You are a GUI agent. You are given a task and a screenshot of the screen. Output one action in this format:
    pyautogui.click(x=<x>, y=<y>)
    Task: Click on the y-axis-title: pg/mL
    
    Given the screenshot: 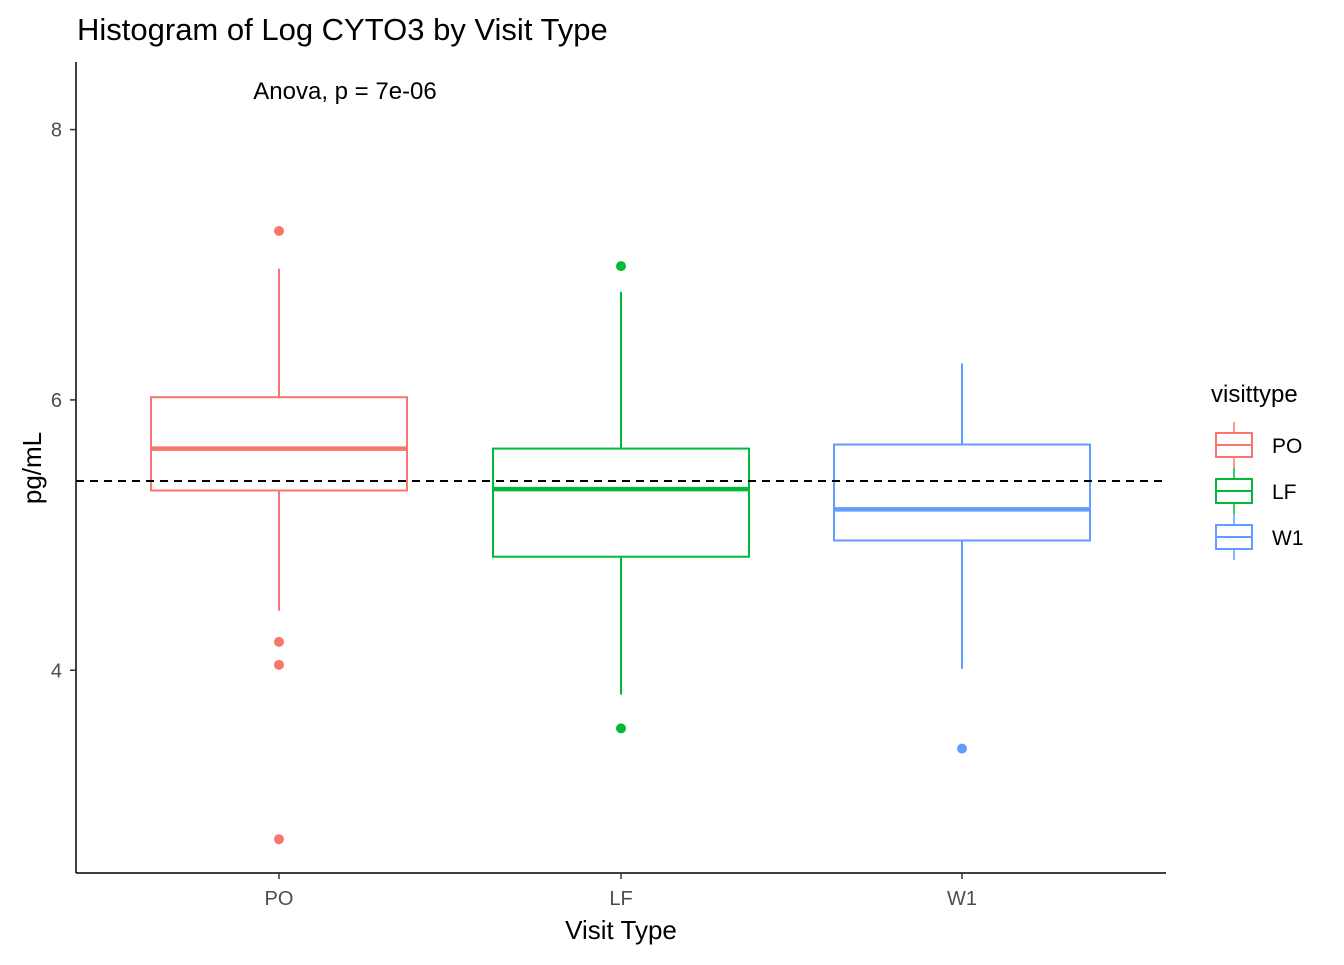 What is the action you would take?
    pyautogui.click(x=32, y=468)
    